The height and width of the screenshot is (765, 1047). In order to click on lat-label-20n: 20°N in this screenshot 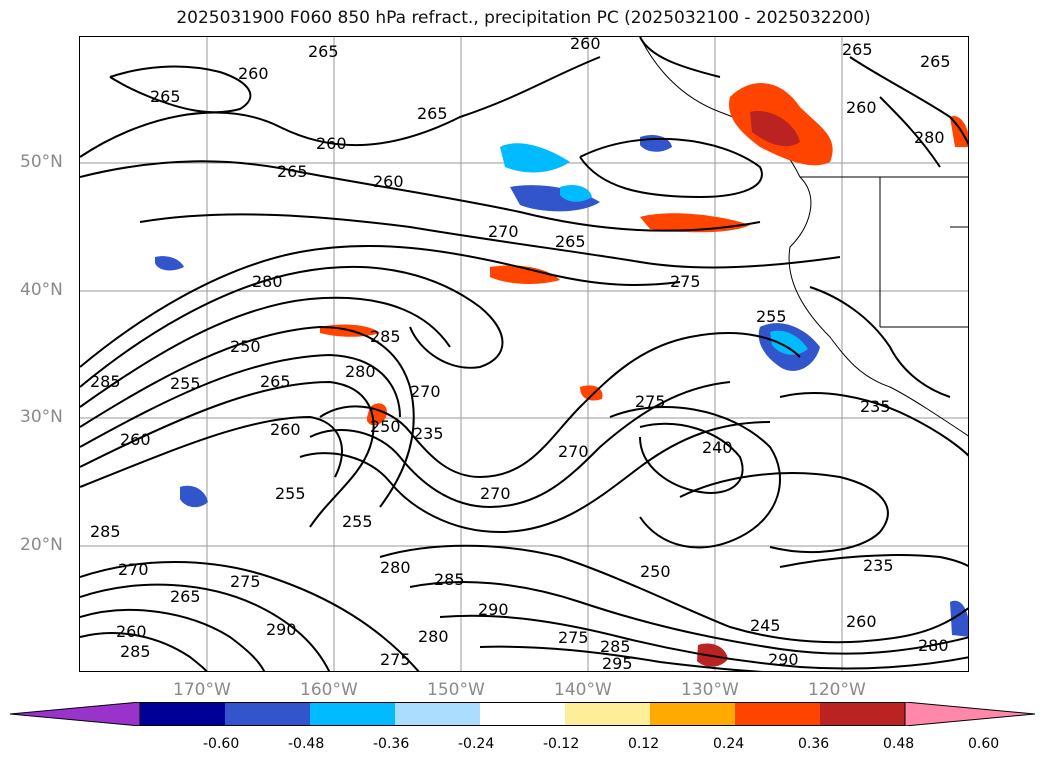, I will do `click(41, 545)`.